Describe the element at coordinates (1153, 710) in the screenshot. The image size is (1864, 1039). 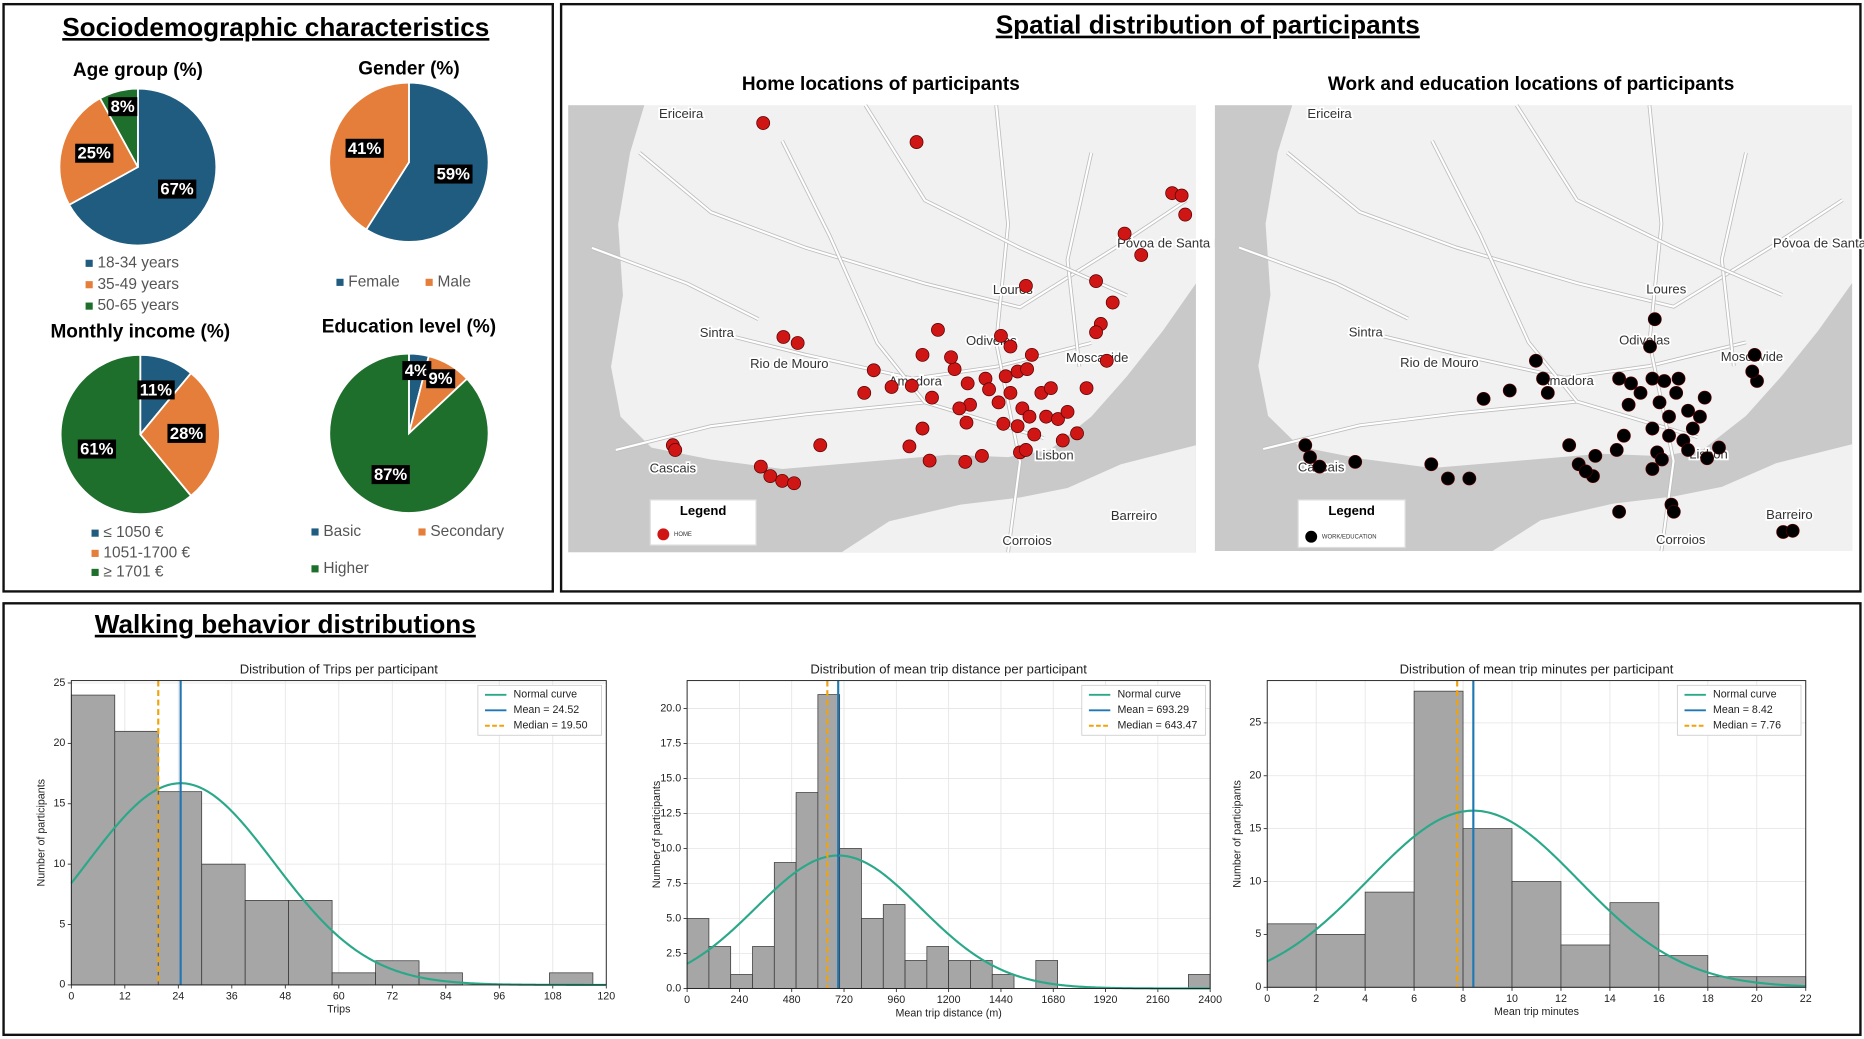
I see `legend-label: Mean = 693.29` at that location.